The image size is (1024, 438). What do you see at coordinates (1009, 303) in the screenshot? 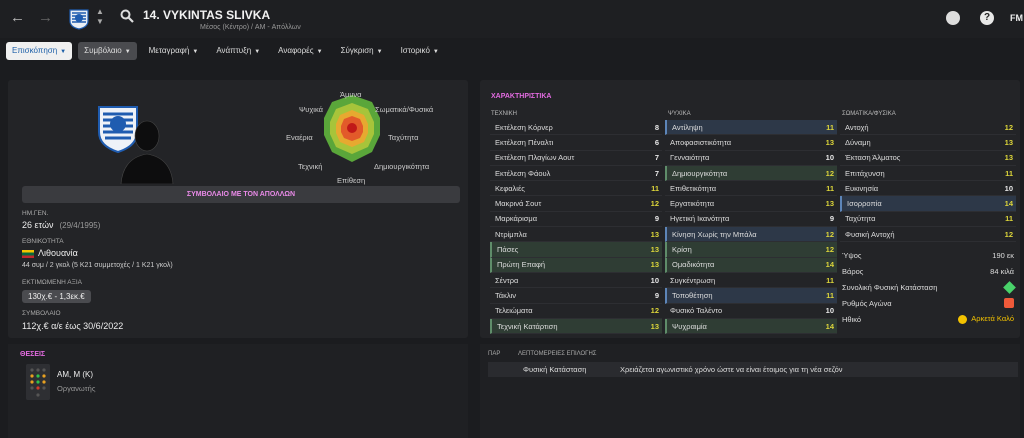
I see `match-sharpness-icon` at bounding box center [1009, 303].